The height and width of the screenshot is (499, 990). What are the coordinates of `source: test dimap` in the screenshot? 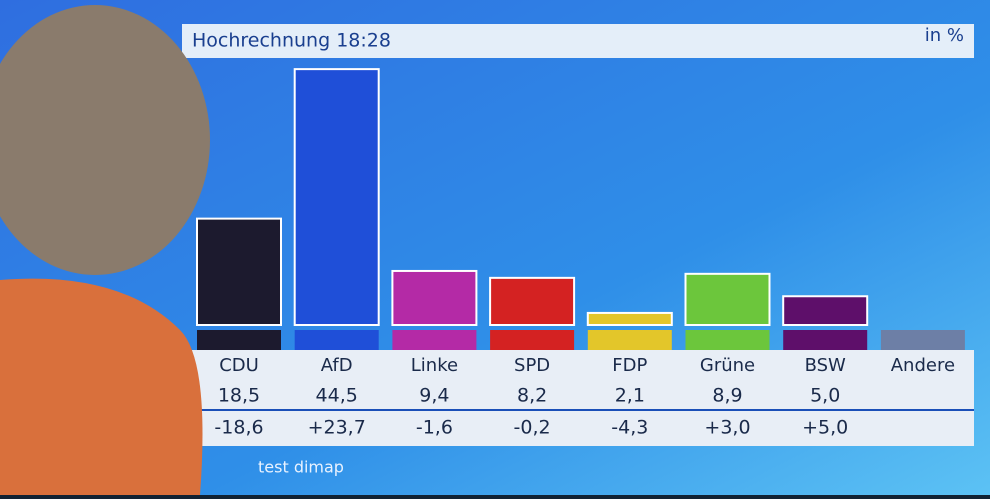 It's located at (301, 467).